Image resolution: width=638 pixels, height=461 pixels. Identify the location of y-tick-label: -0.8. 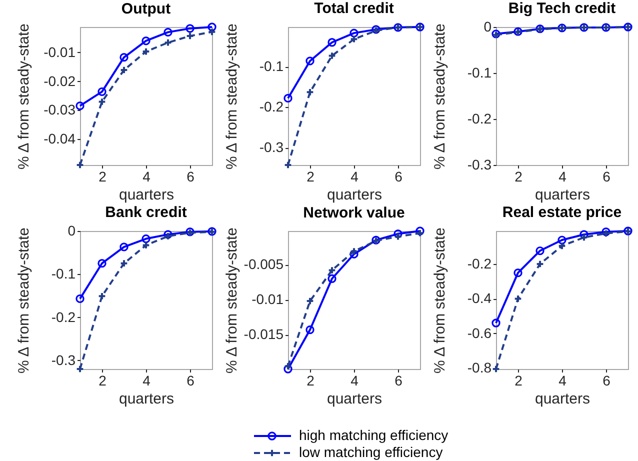
(479, 368).